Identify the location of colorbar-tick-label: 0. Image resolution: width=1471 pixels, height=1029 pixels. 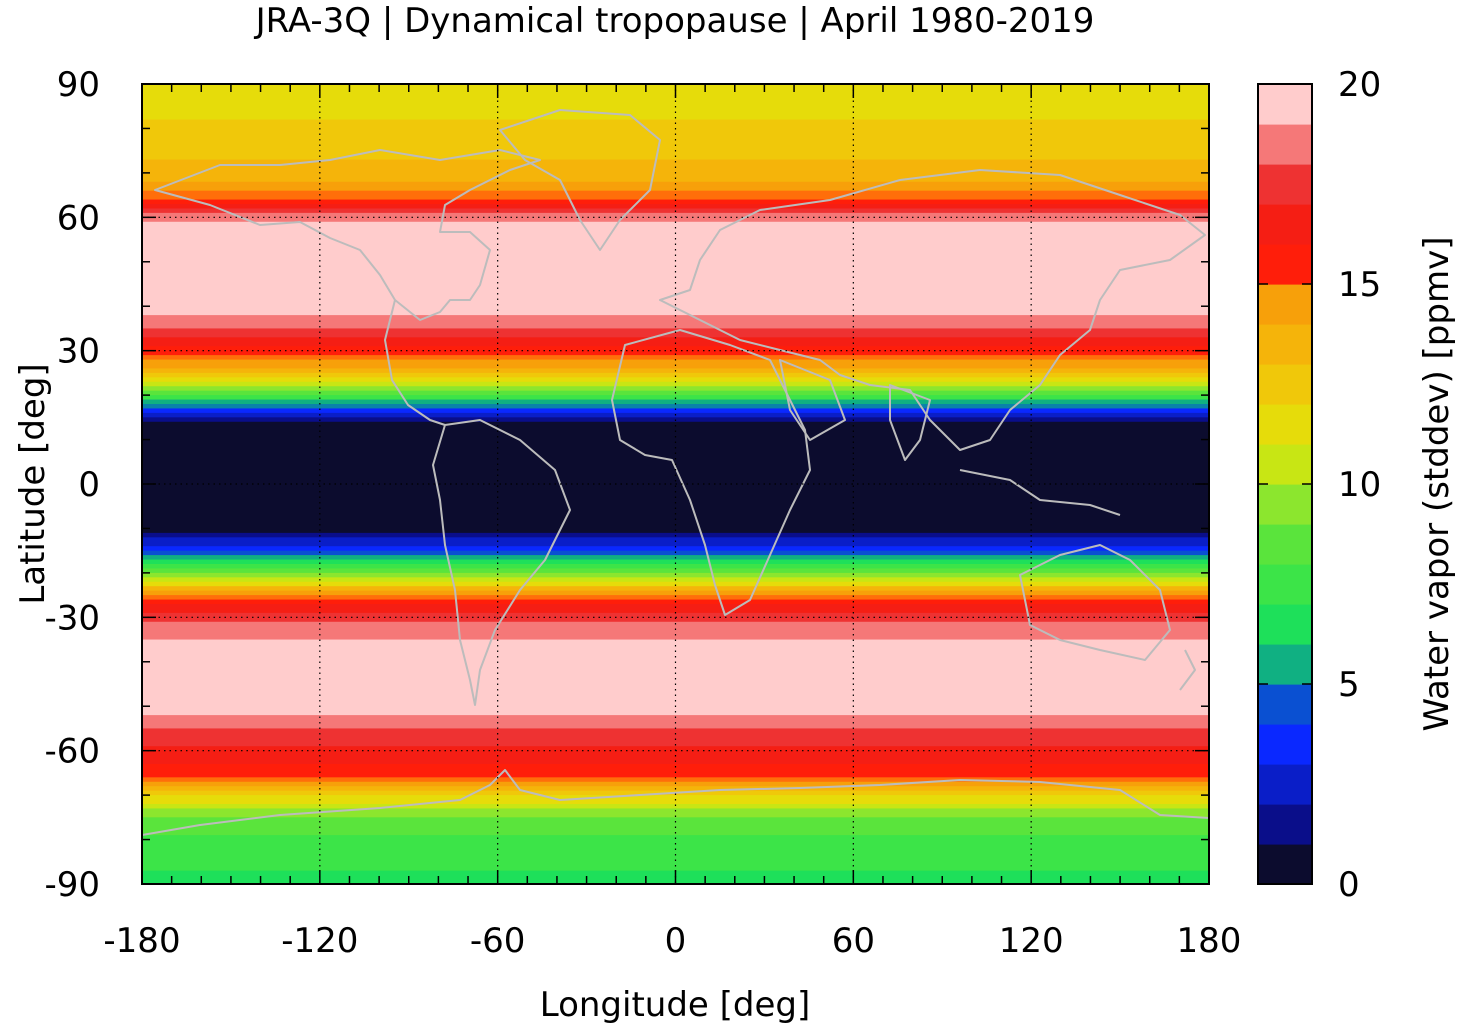
(1349, 885).